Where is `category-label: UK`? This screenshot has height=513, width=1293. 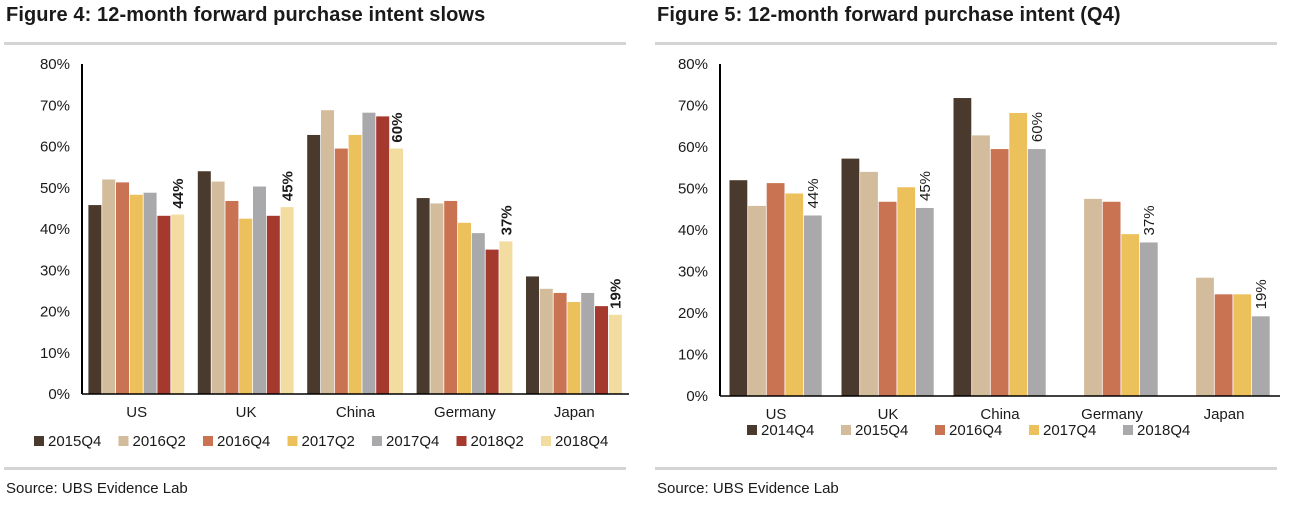 category-label: UK is located at coordinates (246, 412).